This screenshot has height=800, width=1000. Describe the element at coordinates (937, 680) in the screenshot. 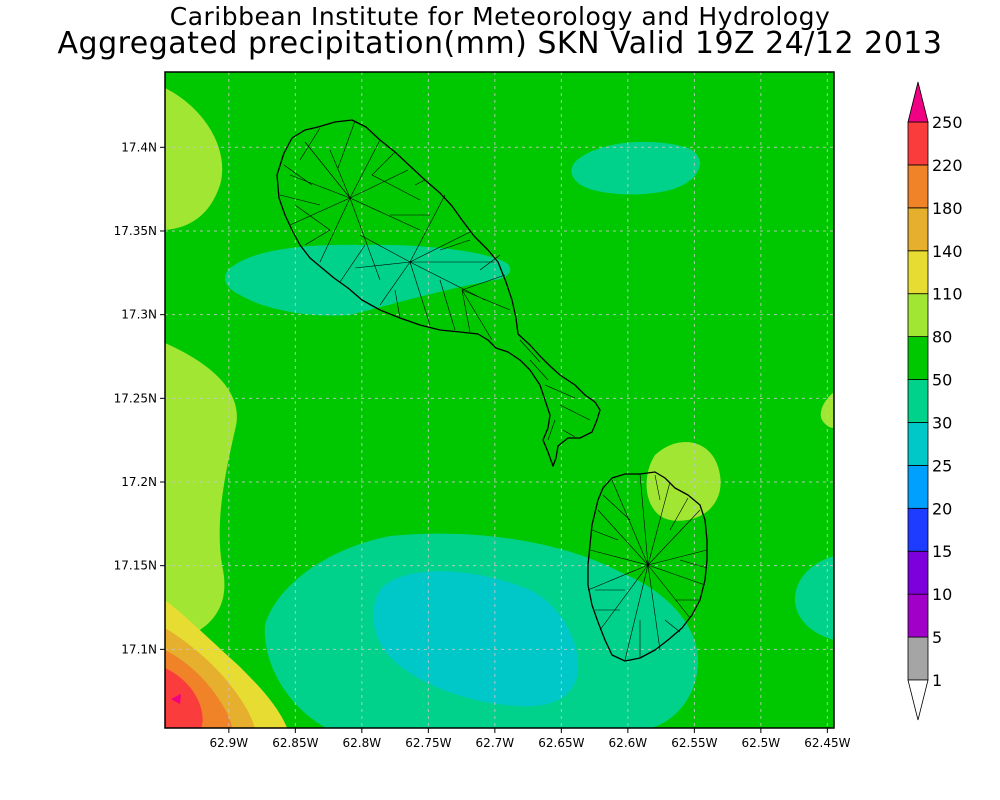

I see `colorbar-label: 1` at that location.